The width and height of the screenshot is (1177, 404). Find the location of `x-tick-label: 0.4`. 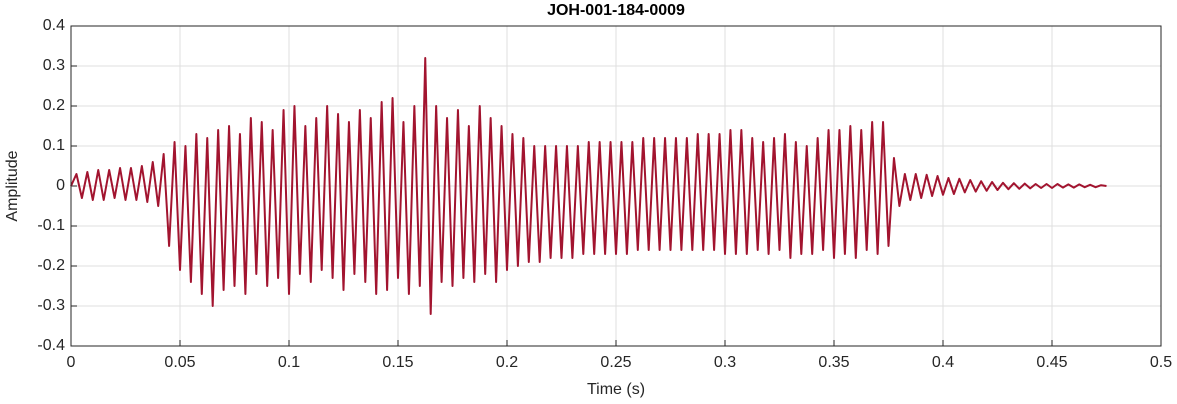

x-tick-label: 0.4 is located at coordinates (943, 362).